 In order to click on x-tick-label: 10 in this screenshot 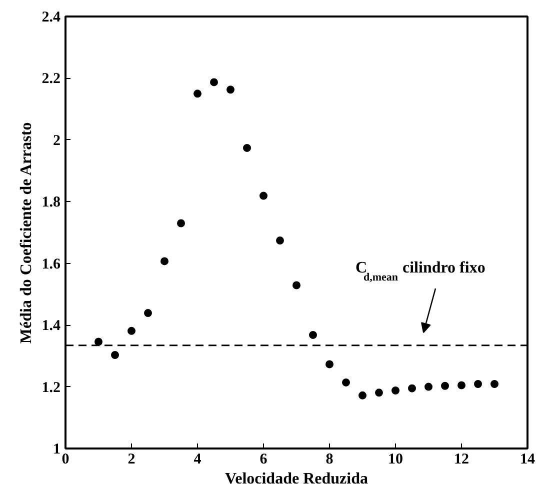, I will do `click(395, 460)`.